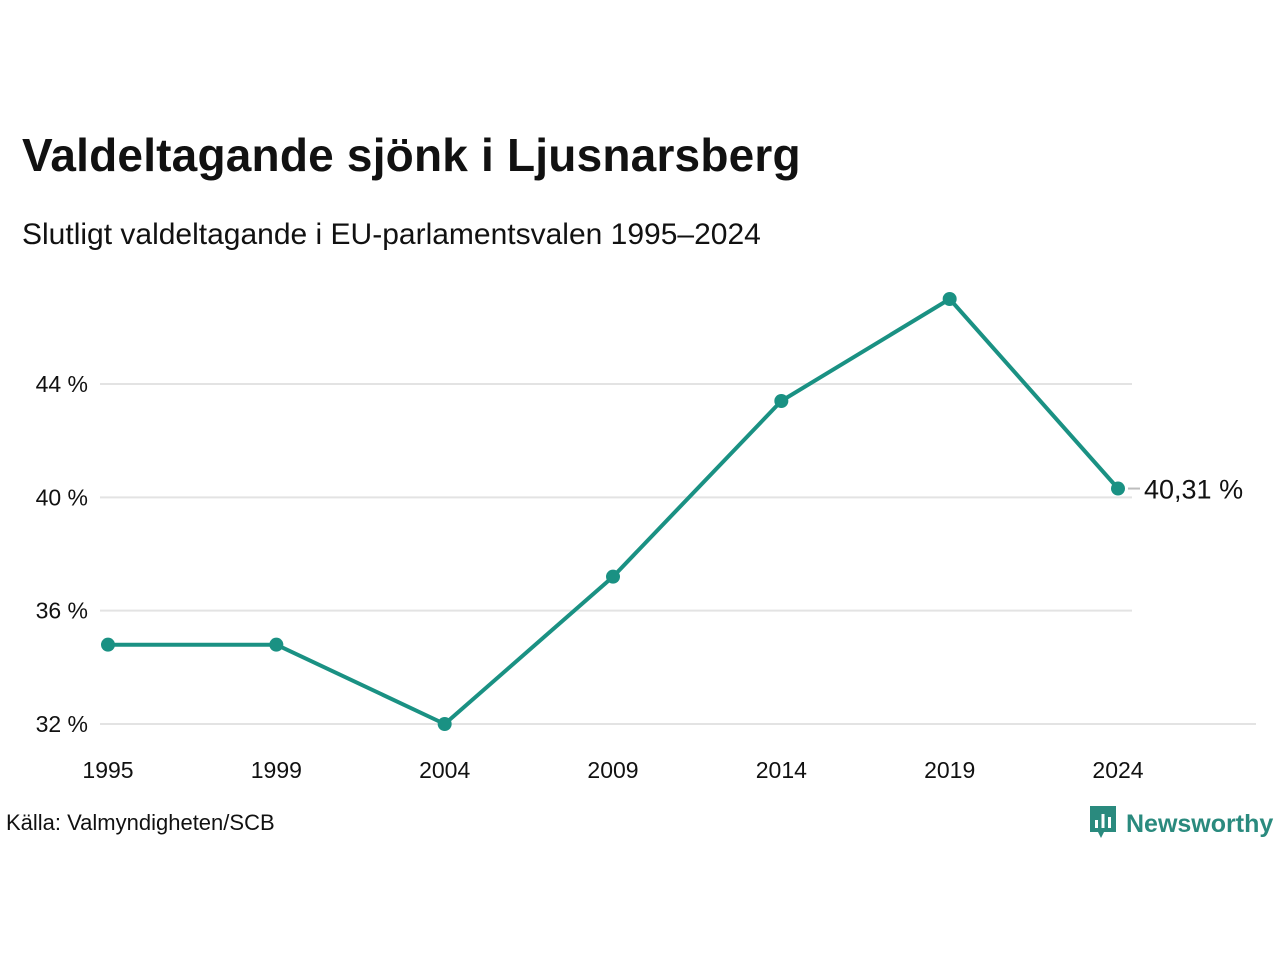  What do you see at coordinates (62, 724) in the screenshot?
I see `y-tick-label: 32 %` at bounding box center [62, 724].